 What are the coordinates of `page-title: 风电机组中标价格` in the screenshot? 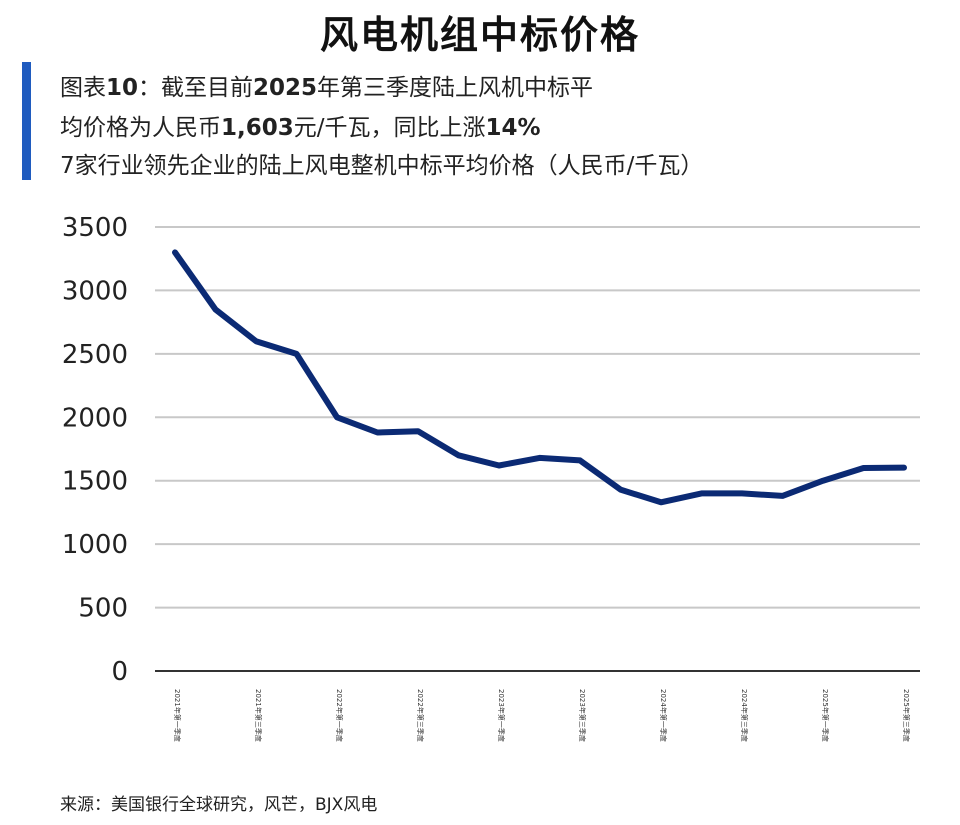 It's located at (479, 35).